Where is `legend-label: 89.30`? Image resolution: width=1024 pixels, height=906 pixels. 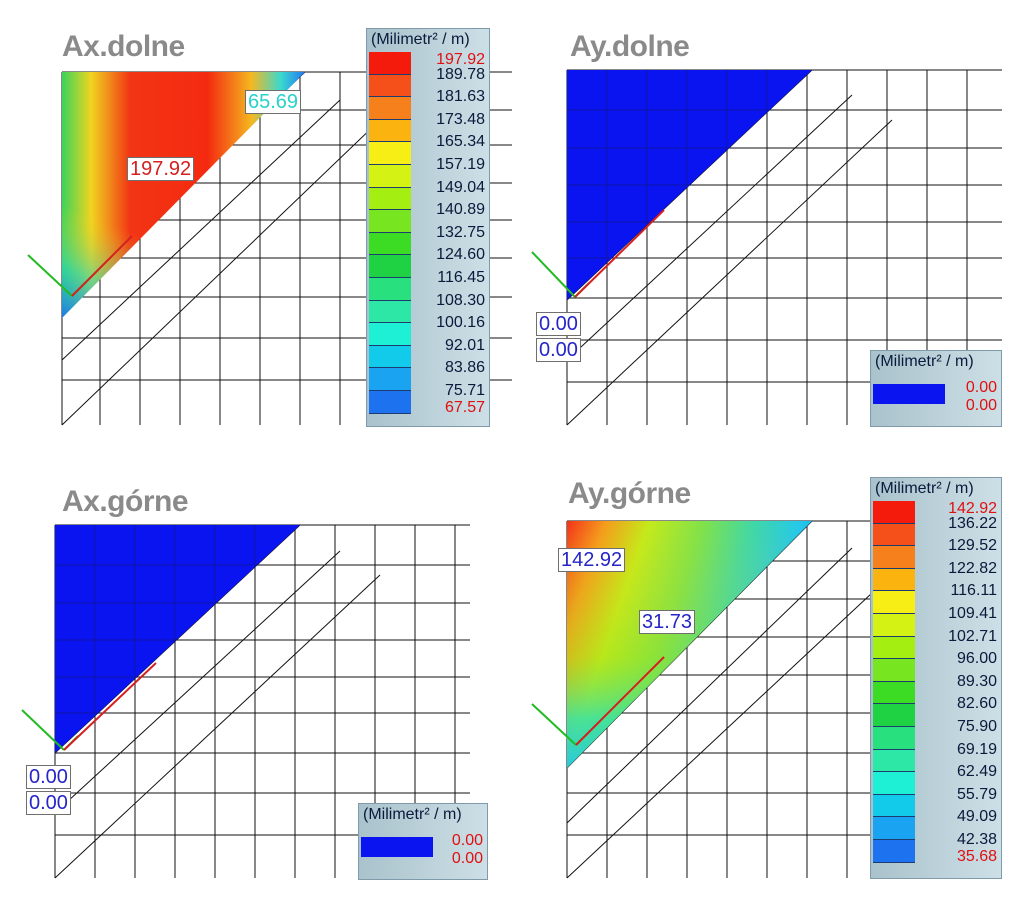
legend-label: 89.30 is located at coordinates (976, 681).